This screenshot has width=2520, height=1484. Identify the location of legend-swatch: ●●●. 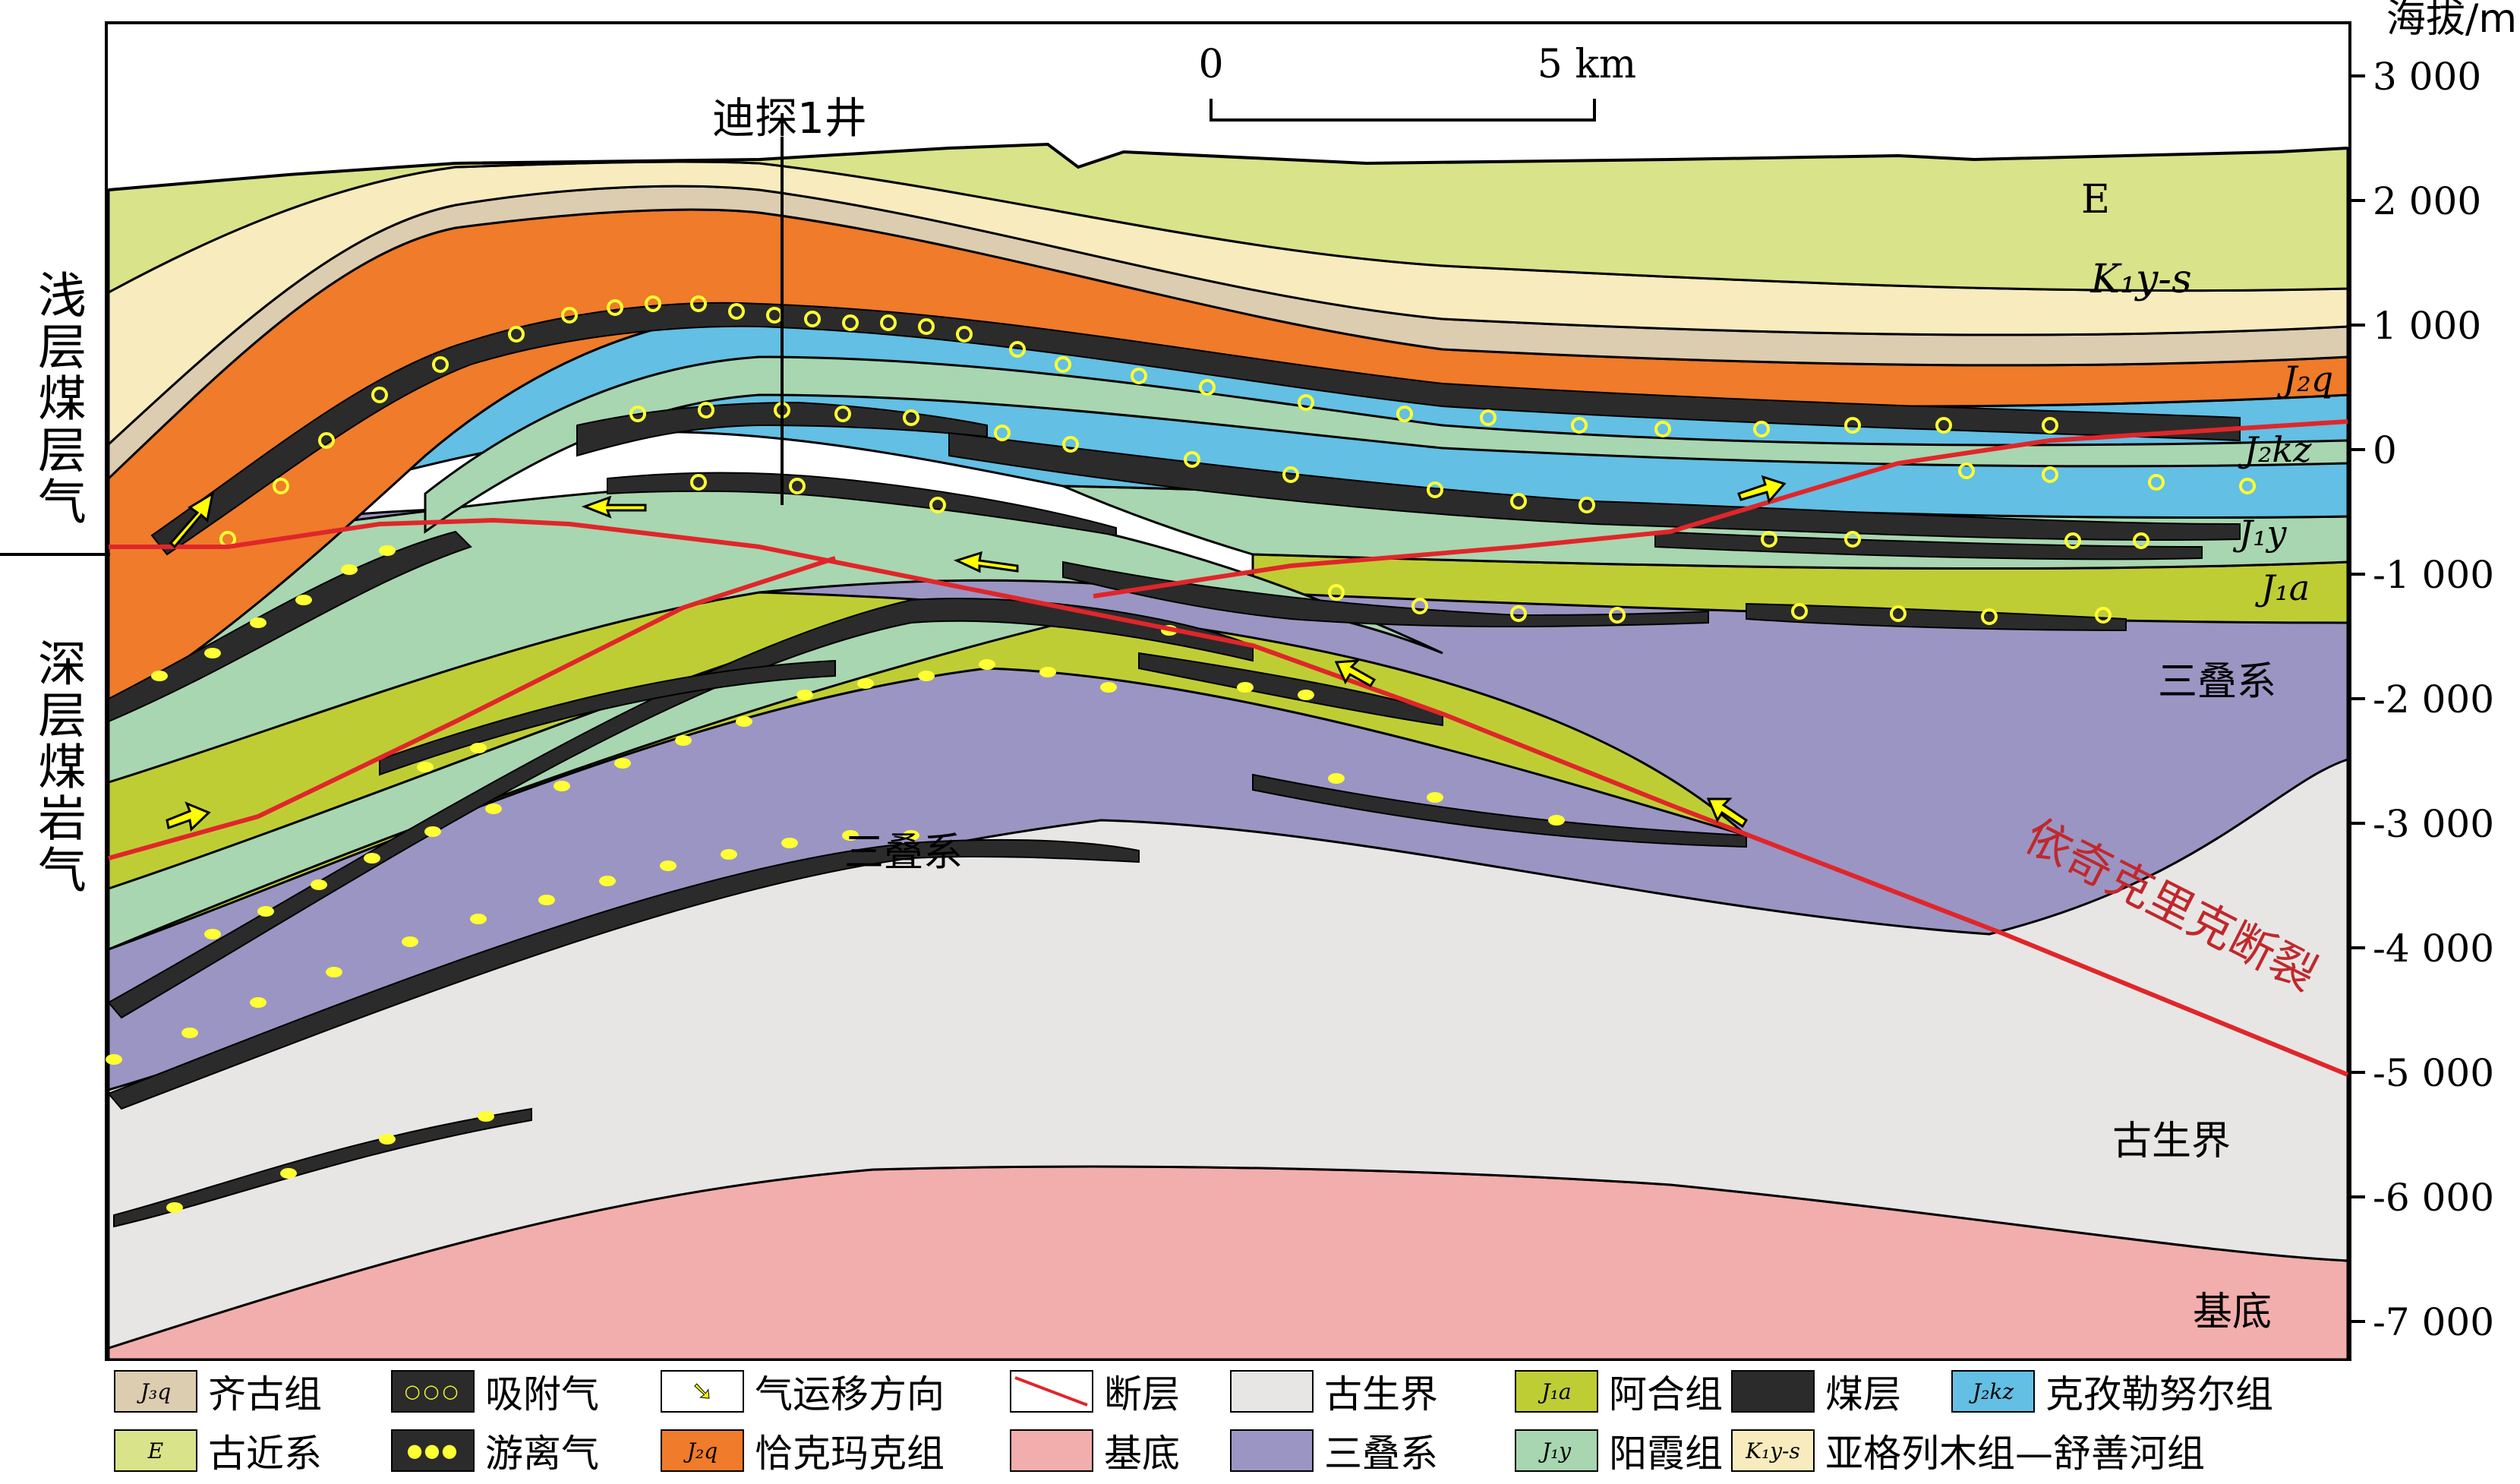
(433, 1450).